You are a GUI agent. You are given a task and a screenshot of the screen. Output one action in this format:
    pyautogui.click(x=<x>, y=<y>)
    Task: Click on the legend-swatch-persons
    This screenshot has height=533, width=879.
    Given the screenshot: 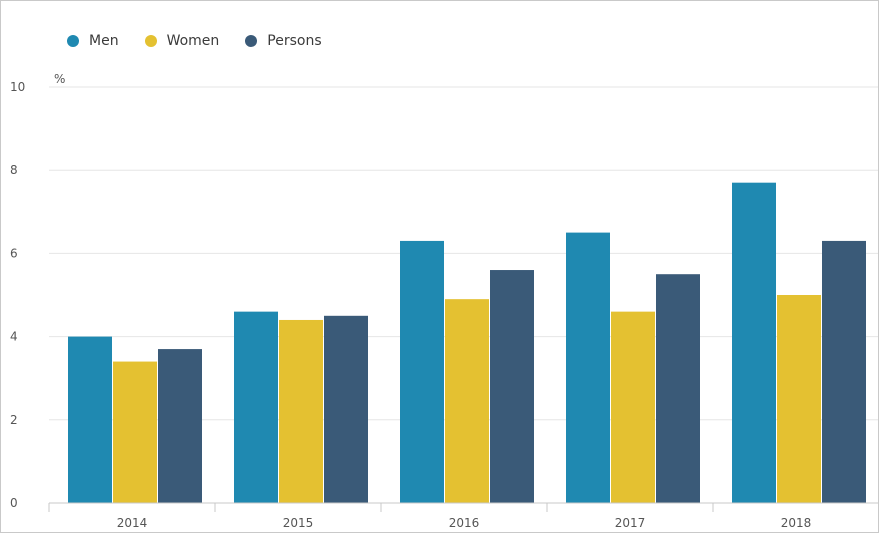 What is the action you would take?
    pyautogui.click(x=251, y=41)
    